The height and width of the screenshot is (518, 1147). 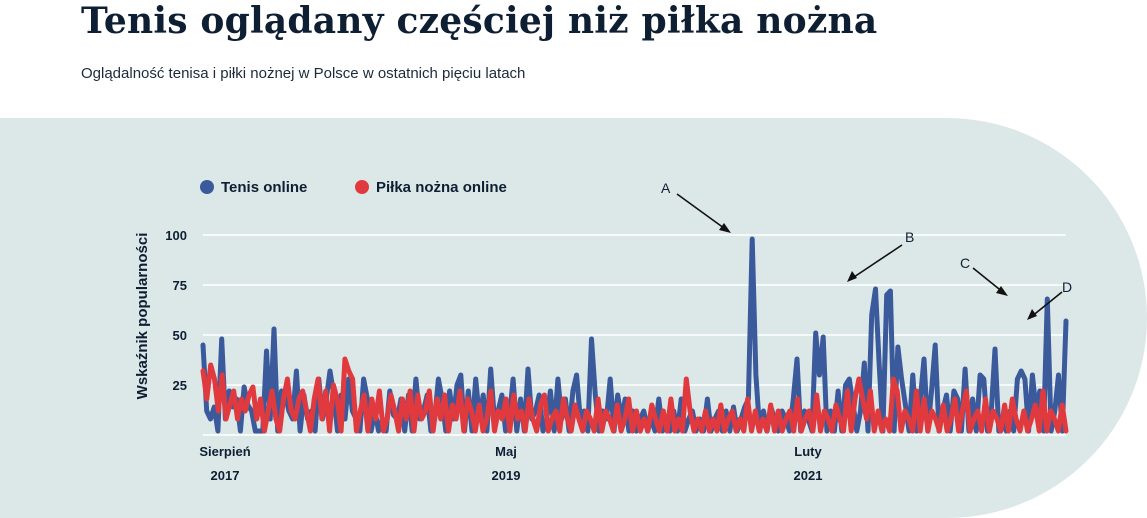 I want to click on y-tick-label: 75, so click(x=180, y=285).